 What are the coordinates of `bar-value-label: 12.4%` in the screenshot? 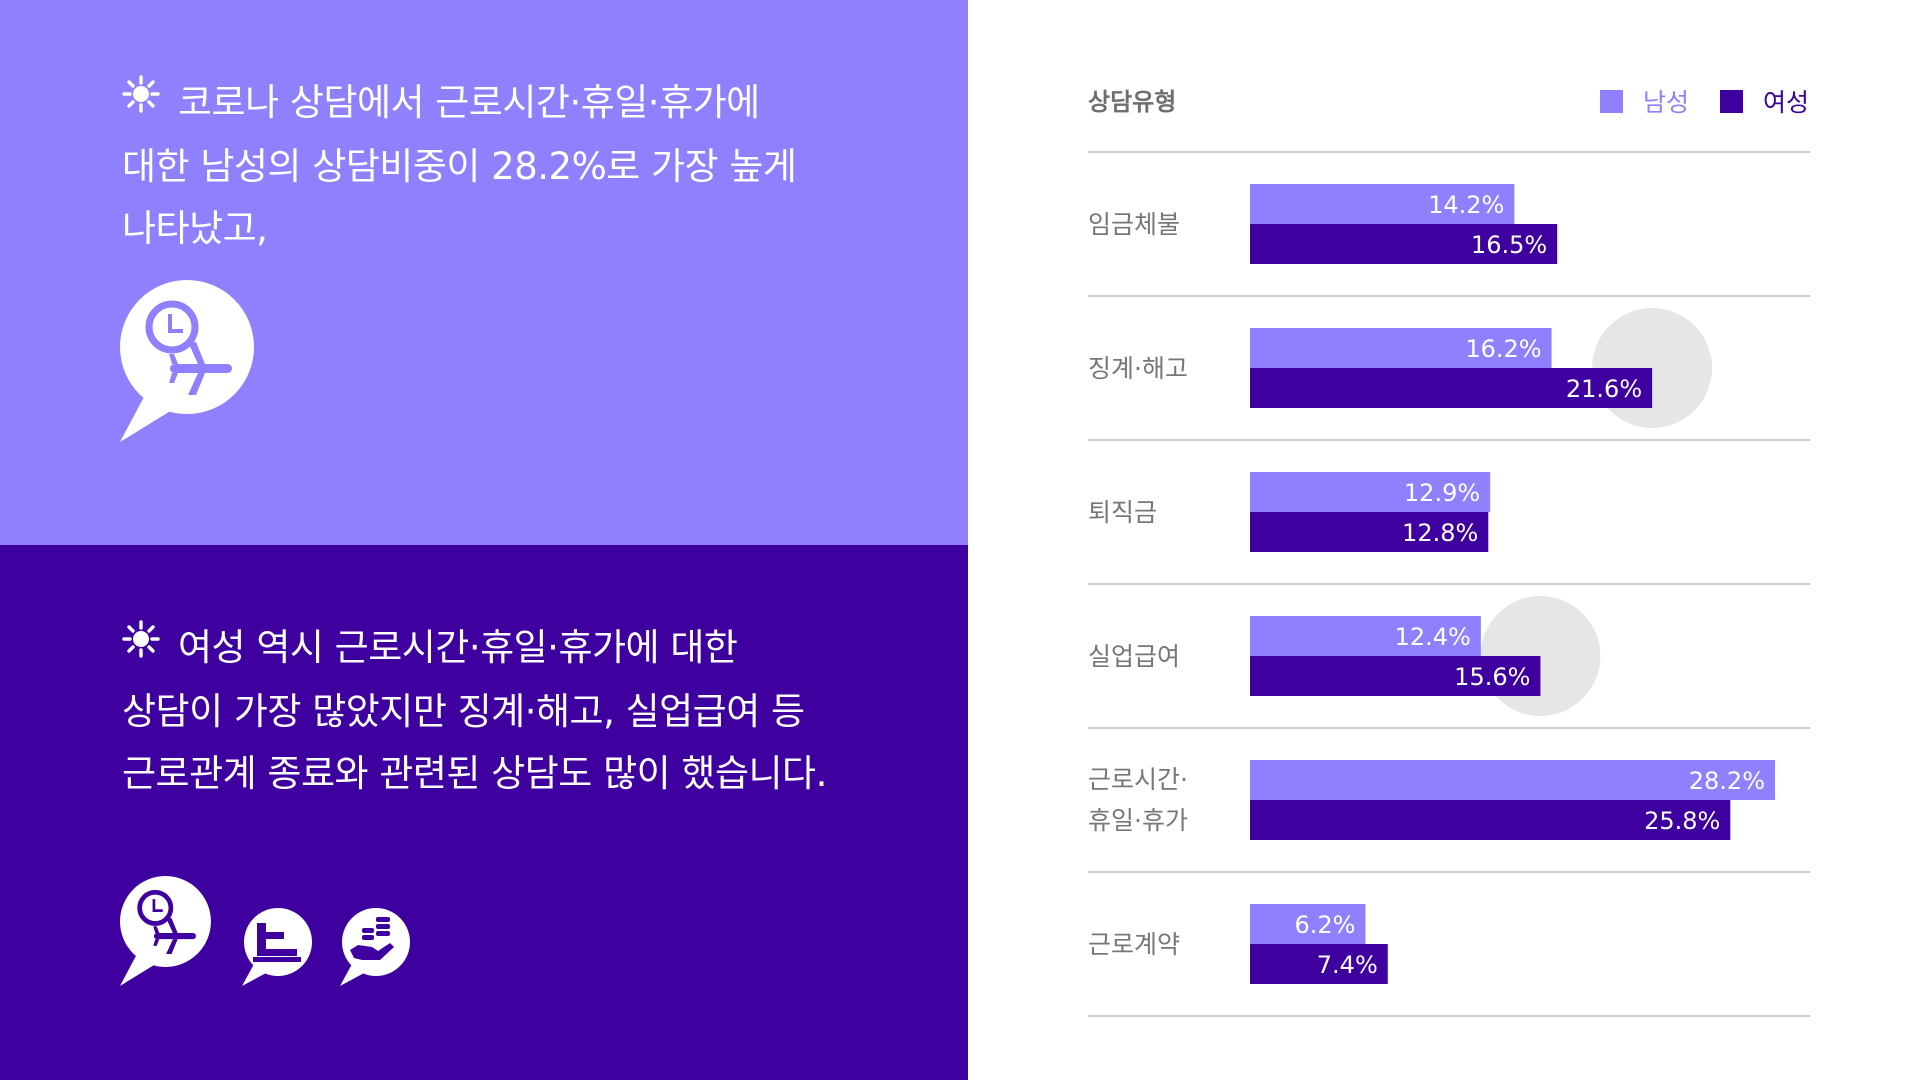 It's located at (1433, 637).